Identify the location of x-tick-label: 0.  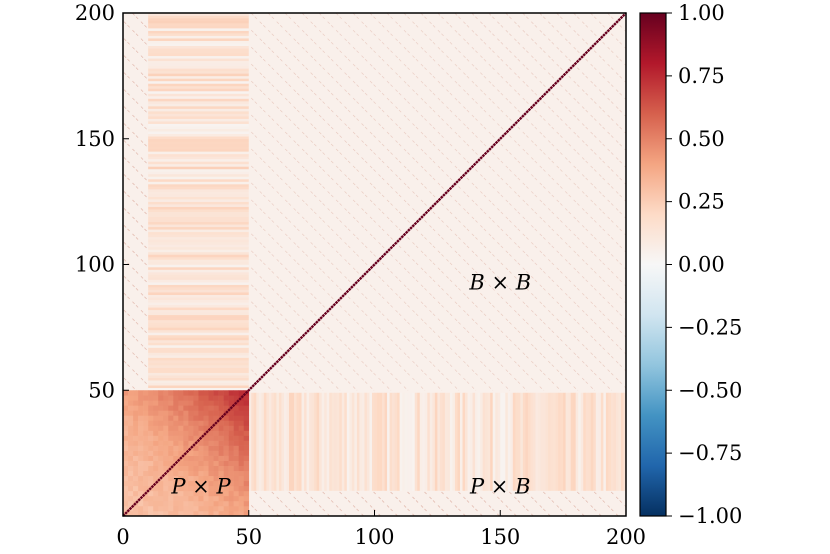
(122, 537).